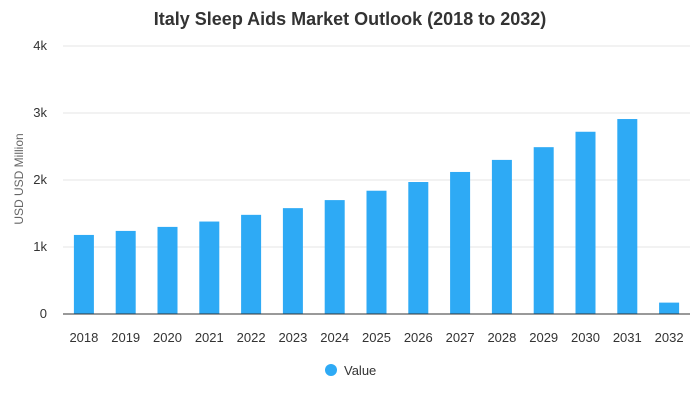  I want to click on x-tick-label: 2029, so click(543, 337).